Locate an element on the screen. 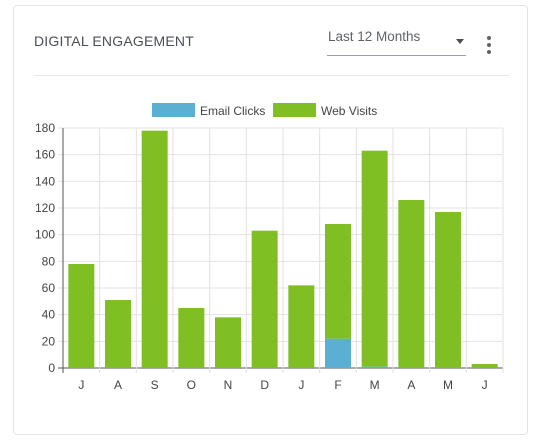 This screenshot has height=443, width=539. y-tick-label: 80 is located at coordinates (49, 261).